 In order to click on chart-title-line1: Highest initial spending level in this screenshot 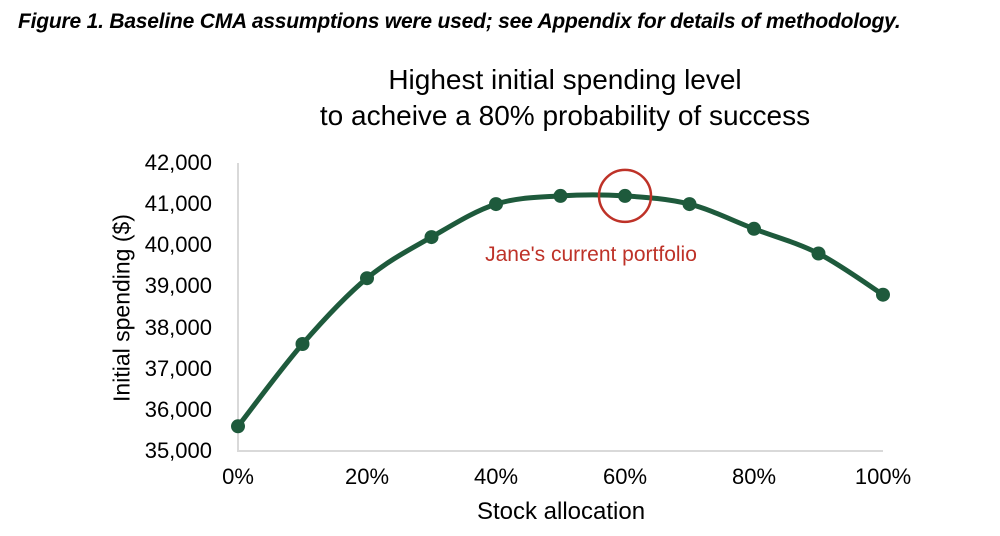, I will do `click(565, 79)`.